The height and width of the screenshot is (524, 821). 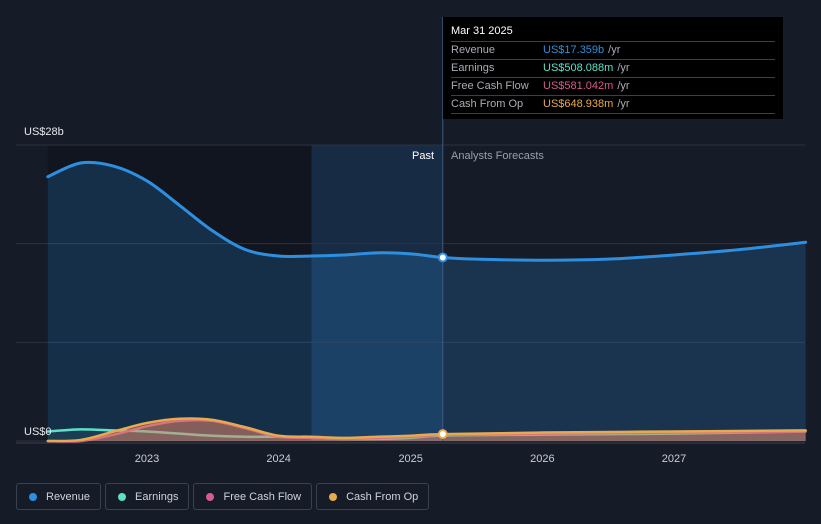 I want to click on free-cash-flow-area, so click(x=426, y=431).